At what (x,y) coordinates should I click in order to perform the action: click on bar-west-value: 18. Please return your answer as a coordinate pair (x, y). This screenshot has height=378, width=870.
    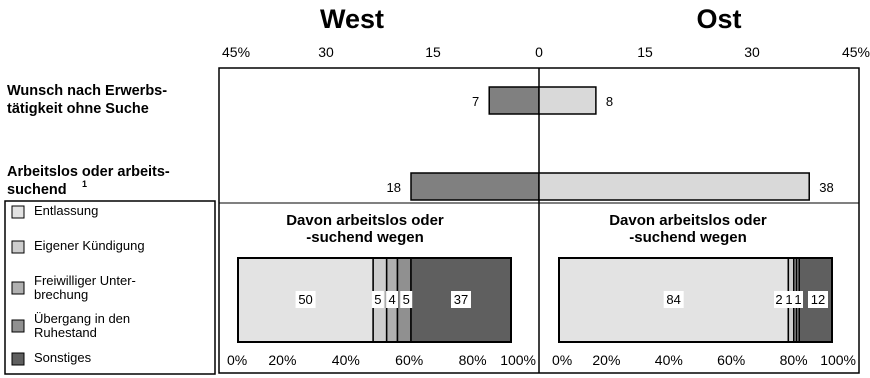
    Looking at the image, I should click on (394, 187).